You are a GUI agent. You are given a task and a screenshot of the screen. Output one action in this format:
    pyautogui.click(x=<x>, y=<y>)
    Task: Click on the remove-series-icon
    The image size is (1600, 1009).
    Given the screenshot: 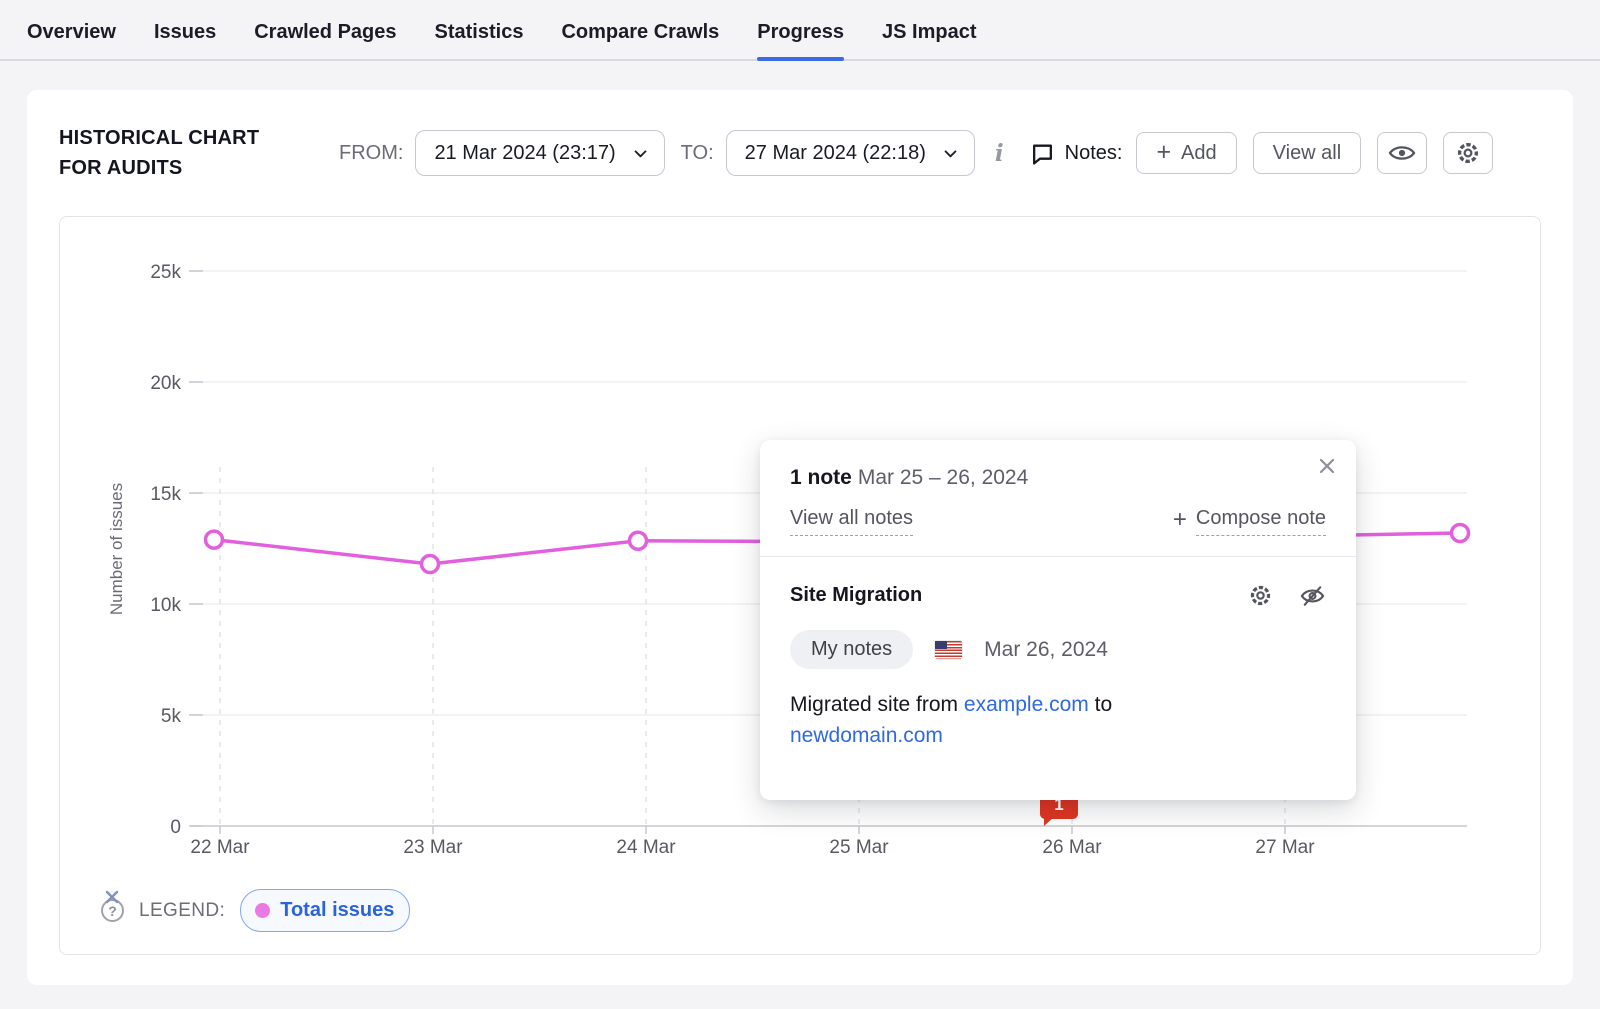 What is the action you would take?
    pyautogui.click(x=112, y=897)
    